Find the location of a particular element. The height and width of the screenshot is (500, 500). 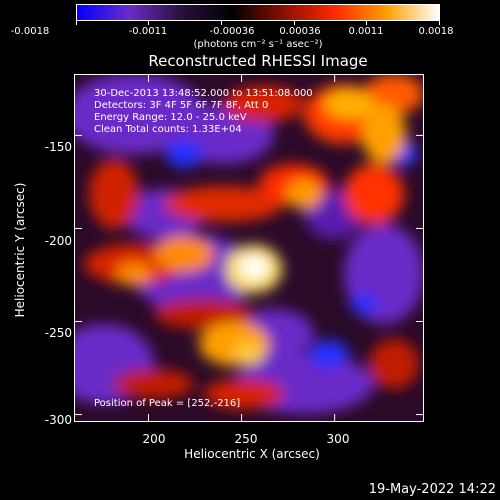

colorbar-tick-label: -0.0011 is located at coordinates (148, 31).